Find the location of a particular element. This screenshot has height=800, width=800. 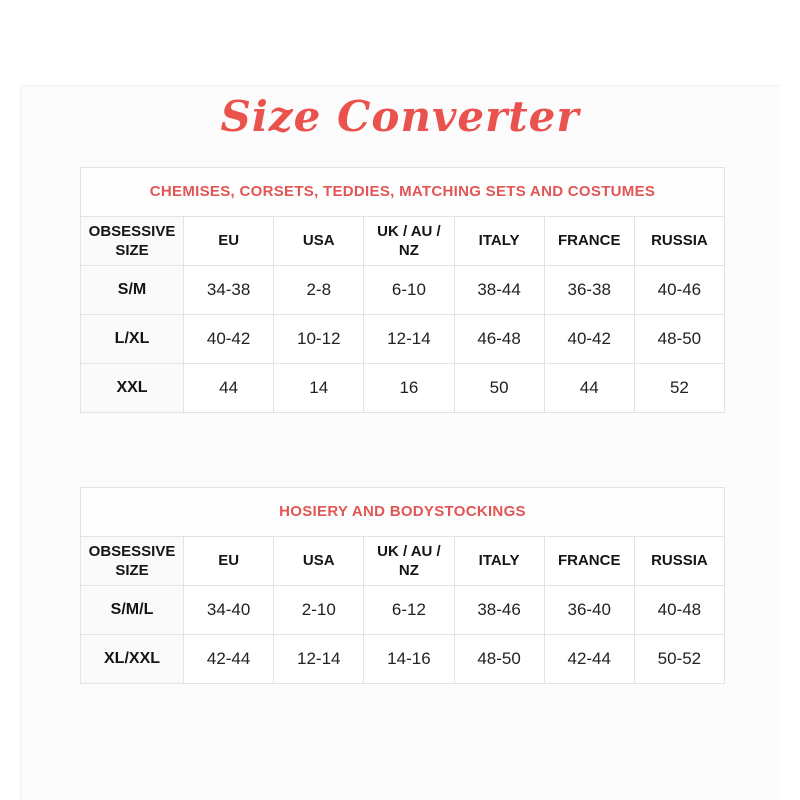

table-caption-row: HOSIERY AND BODYSTOCKINGS is located at coordinates (402, 512).